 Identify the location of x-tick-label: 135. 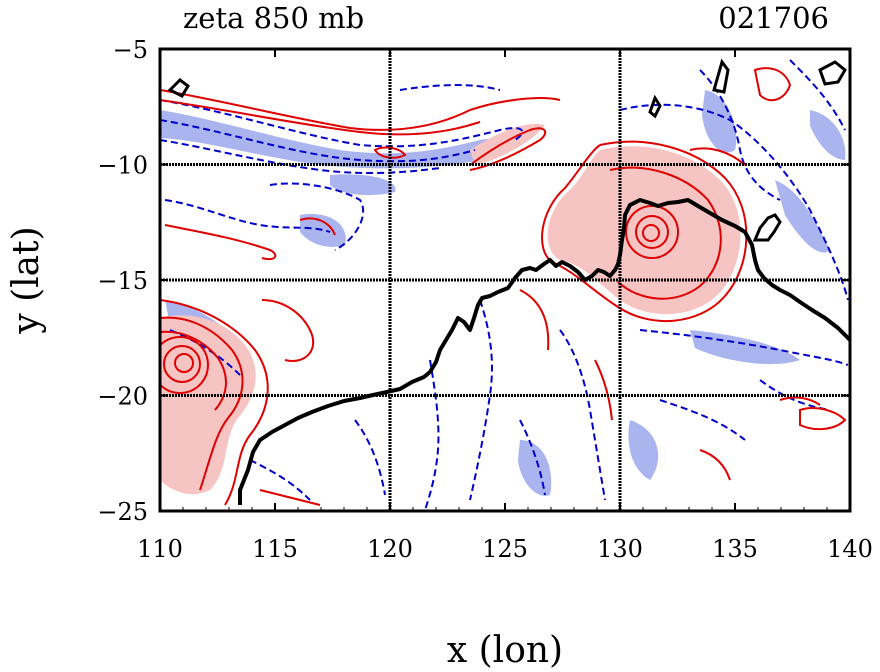
(735, 549).